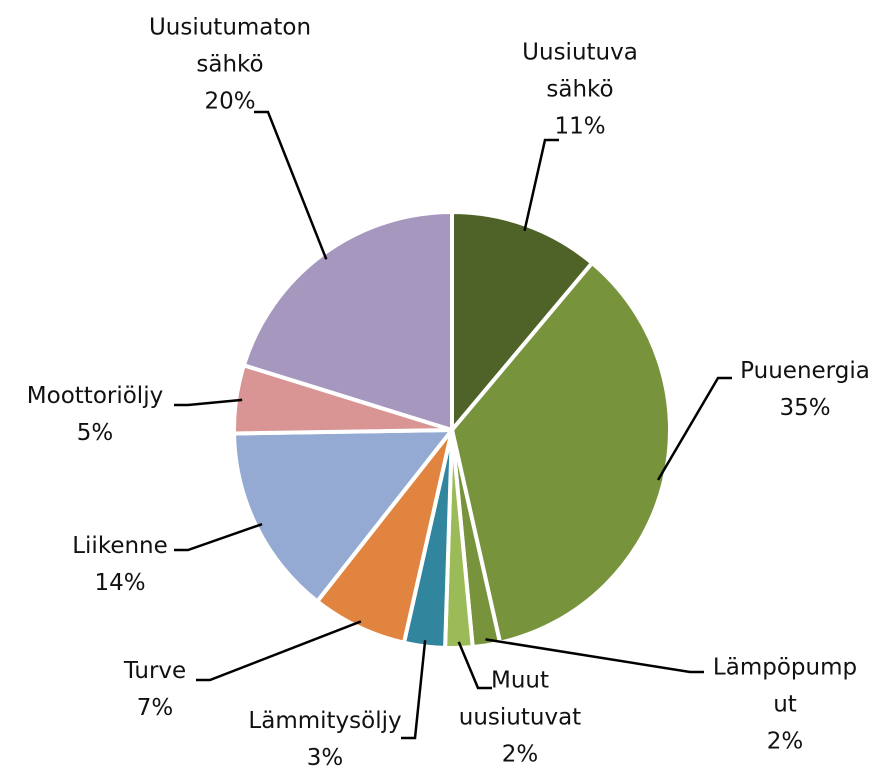 The height and width of the screenshot is (783, 883). I want to click on slice-label: Lämmitysöljy 3%, so click(325, 740).